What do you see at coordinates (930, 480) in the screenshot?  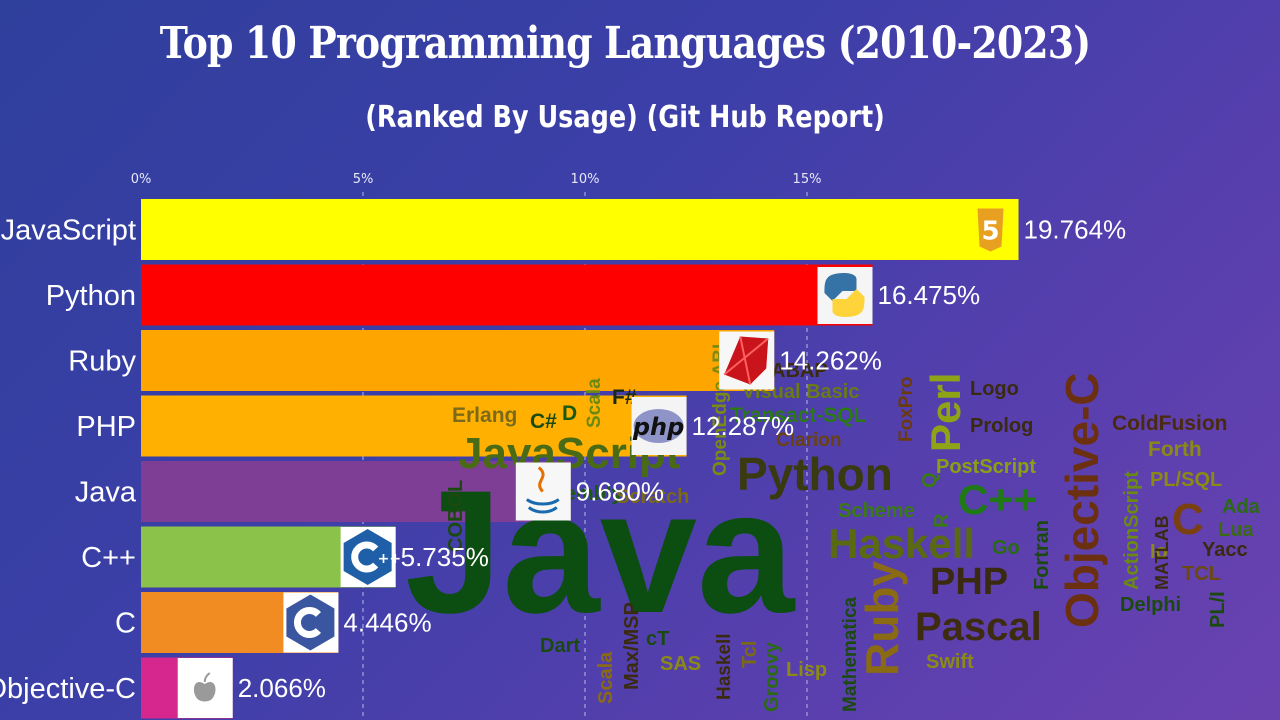 I see `word-cloud-word: Q` at bounding box center [930, 480].